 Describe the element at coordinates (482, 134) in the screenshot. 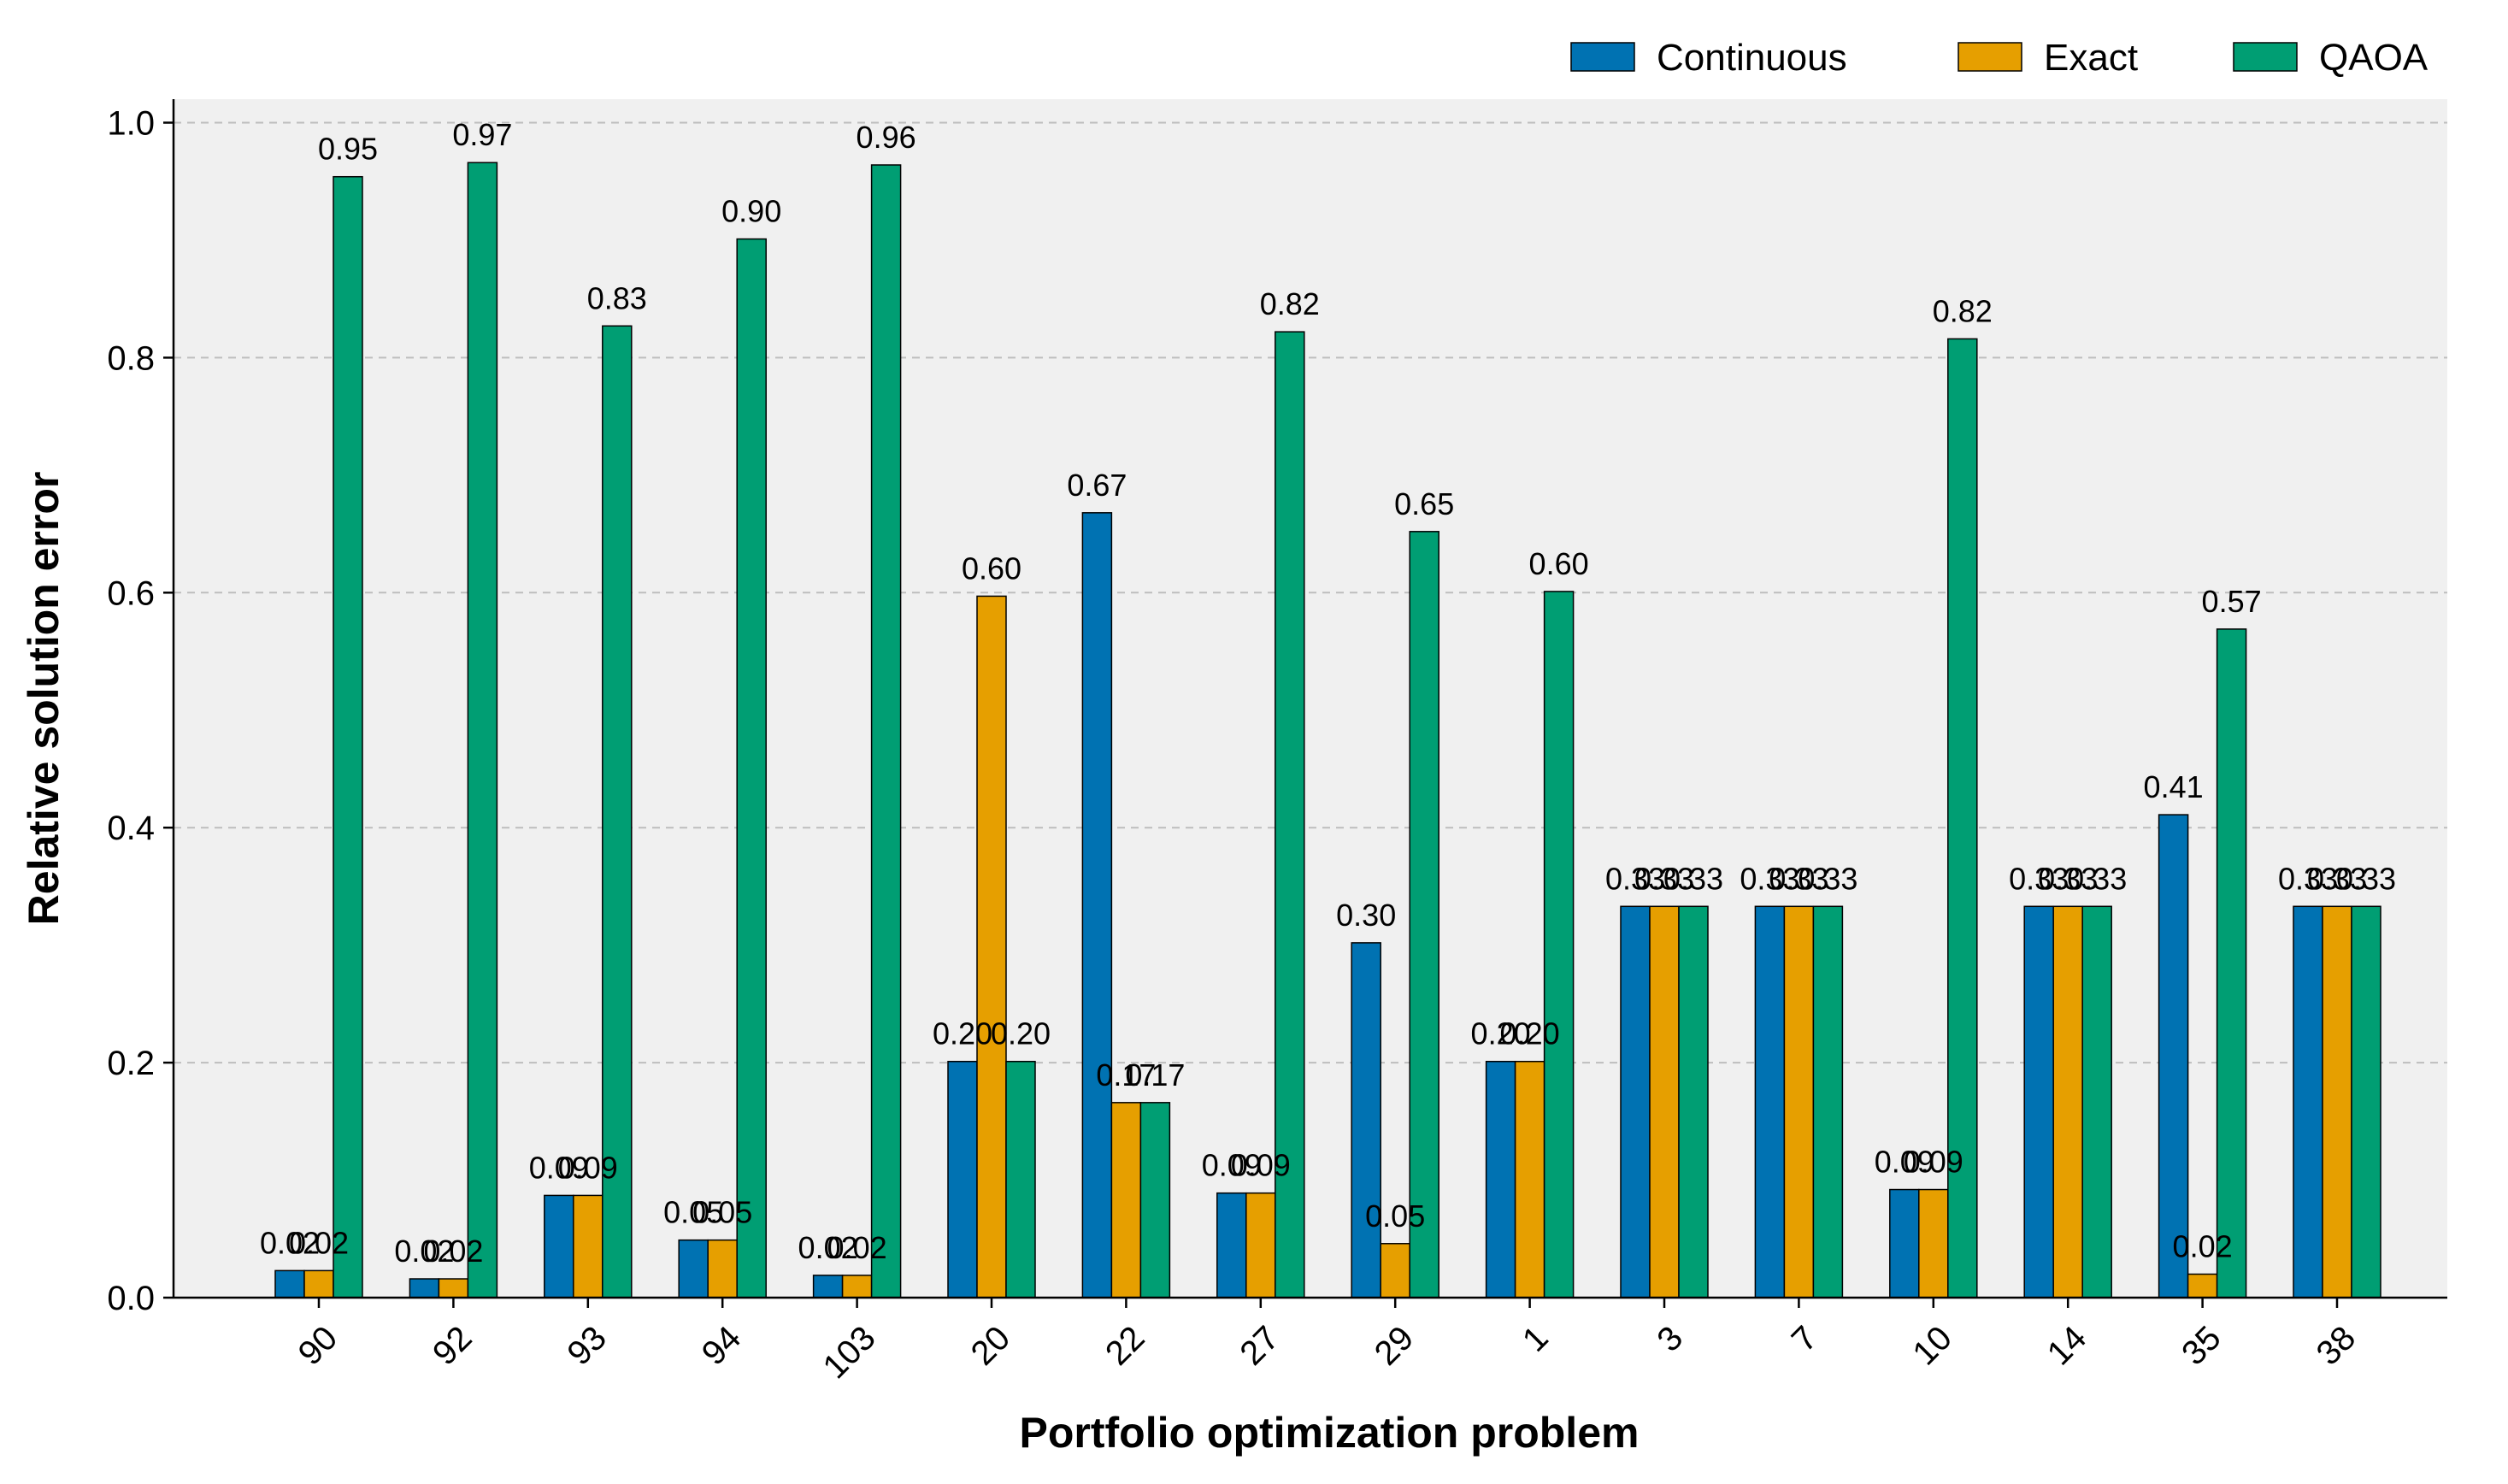

I see `data-label-qaoa: 0.97` at that location.